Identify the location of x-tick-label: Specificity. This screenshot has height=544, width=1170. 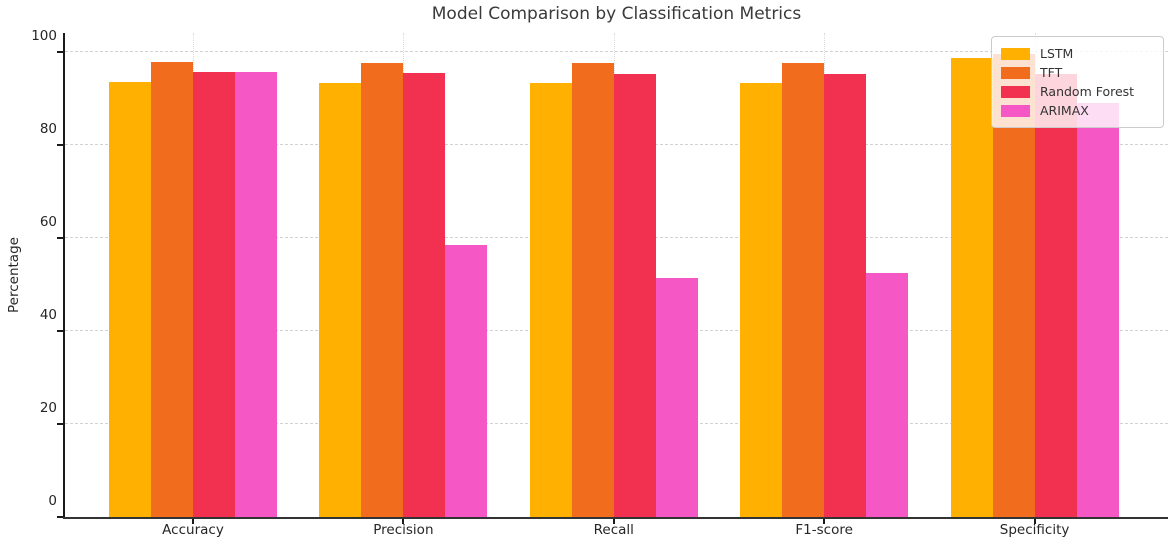
(1034, 530).